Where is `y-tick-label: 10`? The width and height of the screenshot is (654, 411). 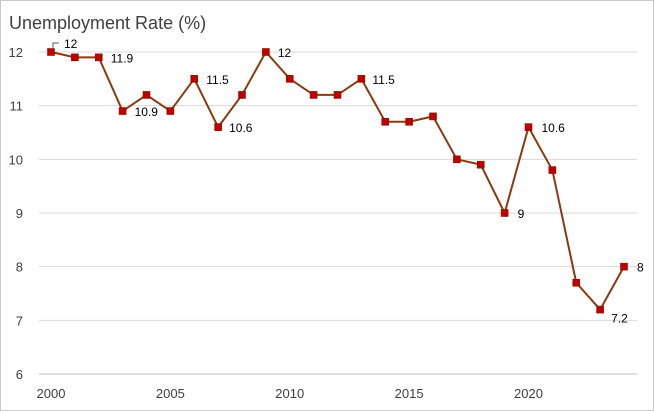 y-tick-label: 10 is located at coordinates (16, 159).